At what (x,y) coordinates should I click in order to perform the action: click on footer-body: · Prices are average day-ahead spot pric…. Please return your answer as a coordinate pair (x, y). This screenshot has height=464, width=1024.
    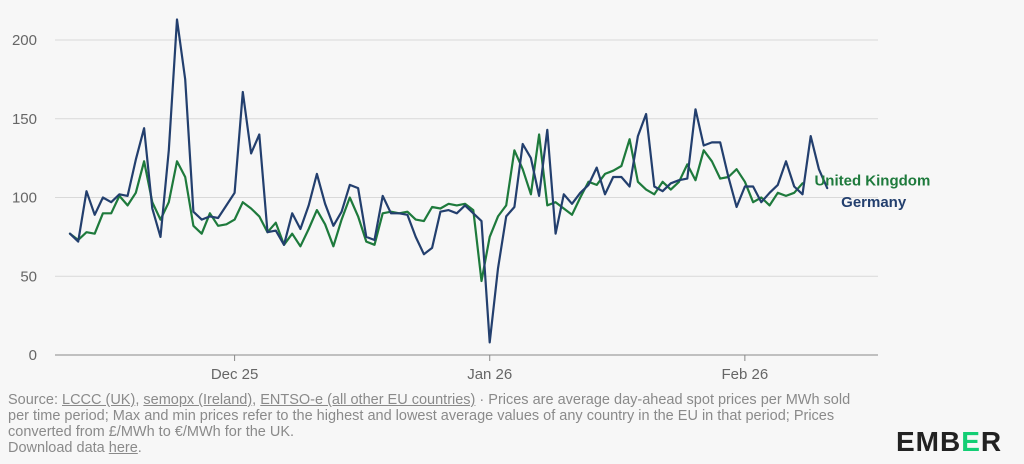
    Looking at the image, I should click on (429, 416).